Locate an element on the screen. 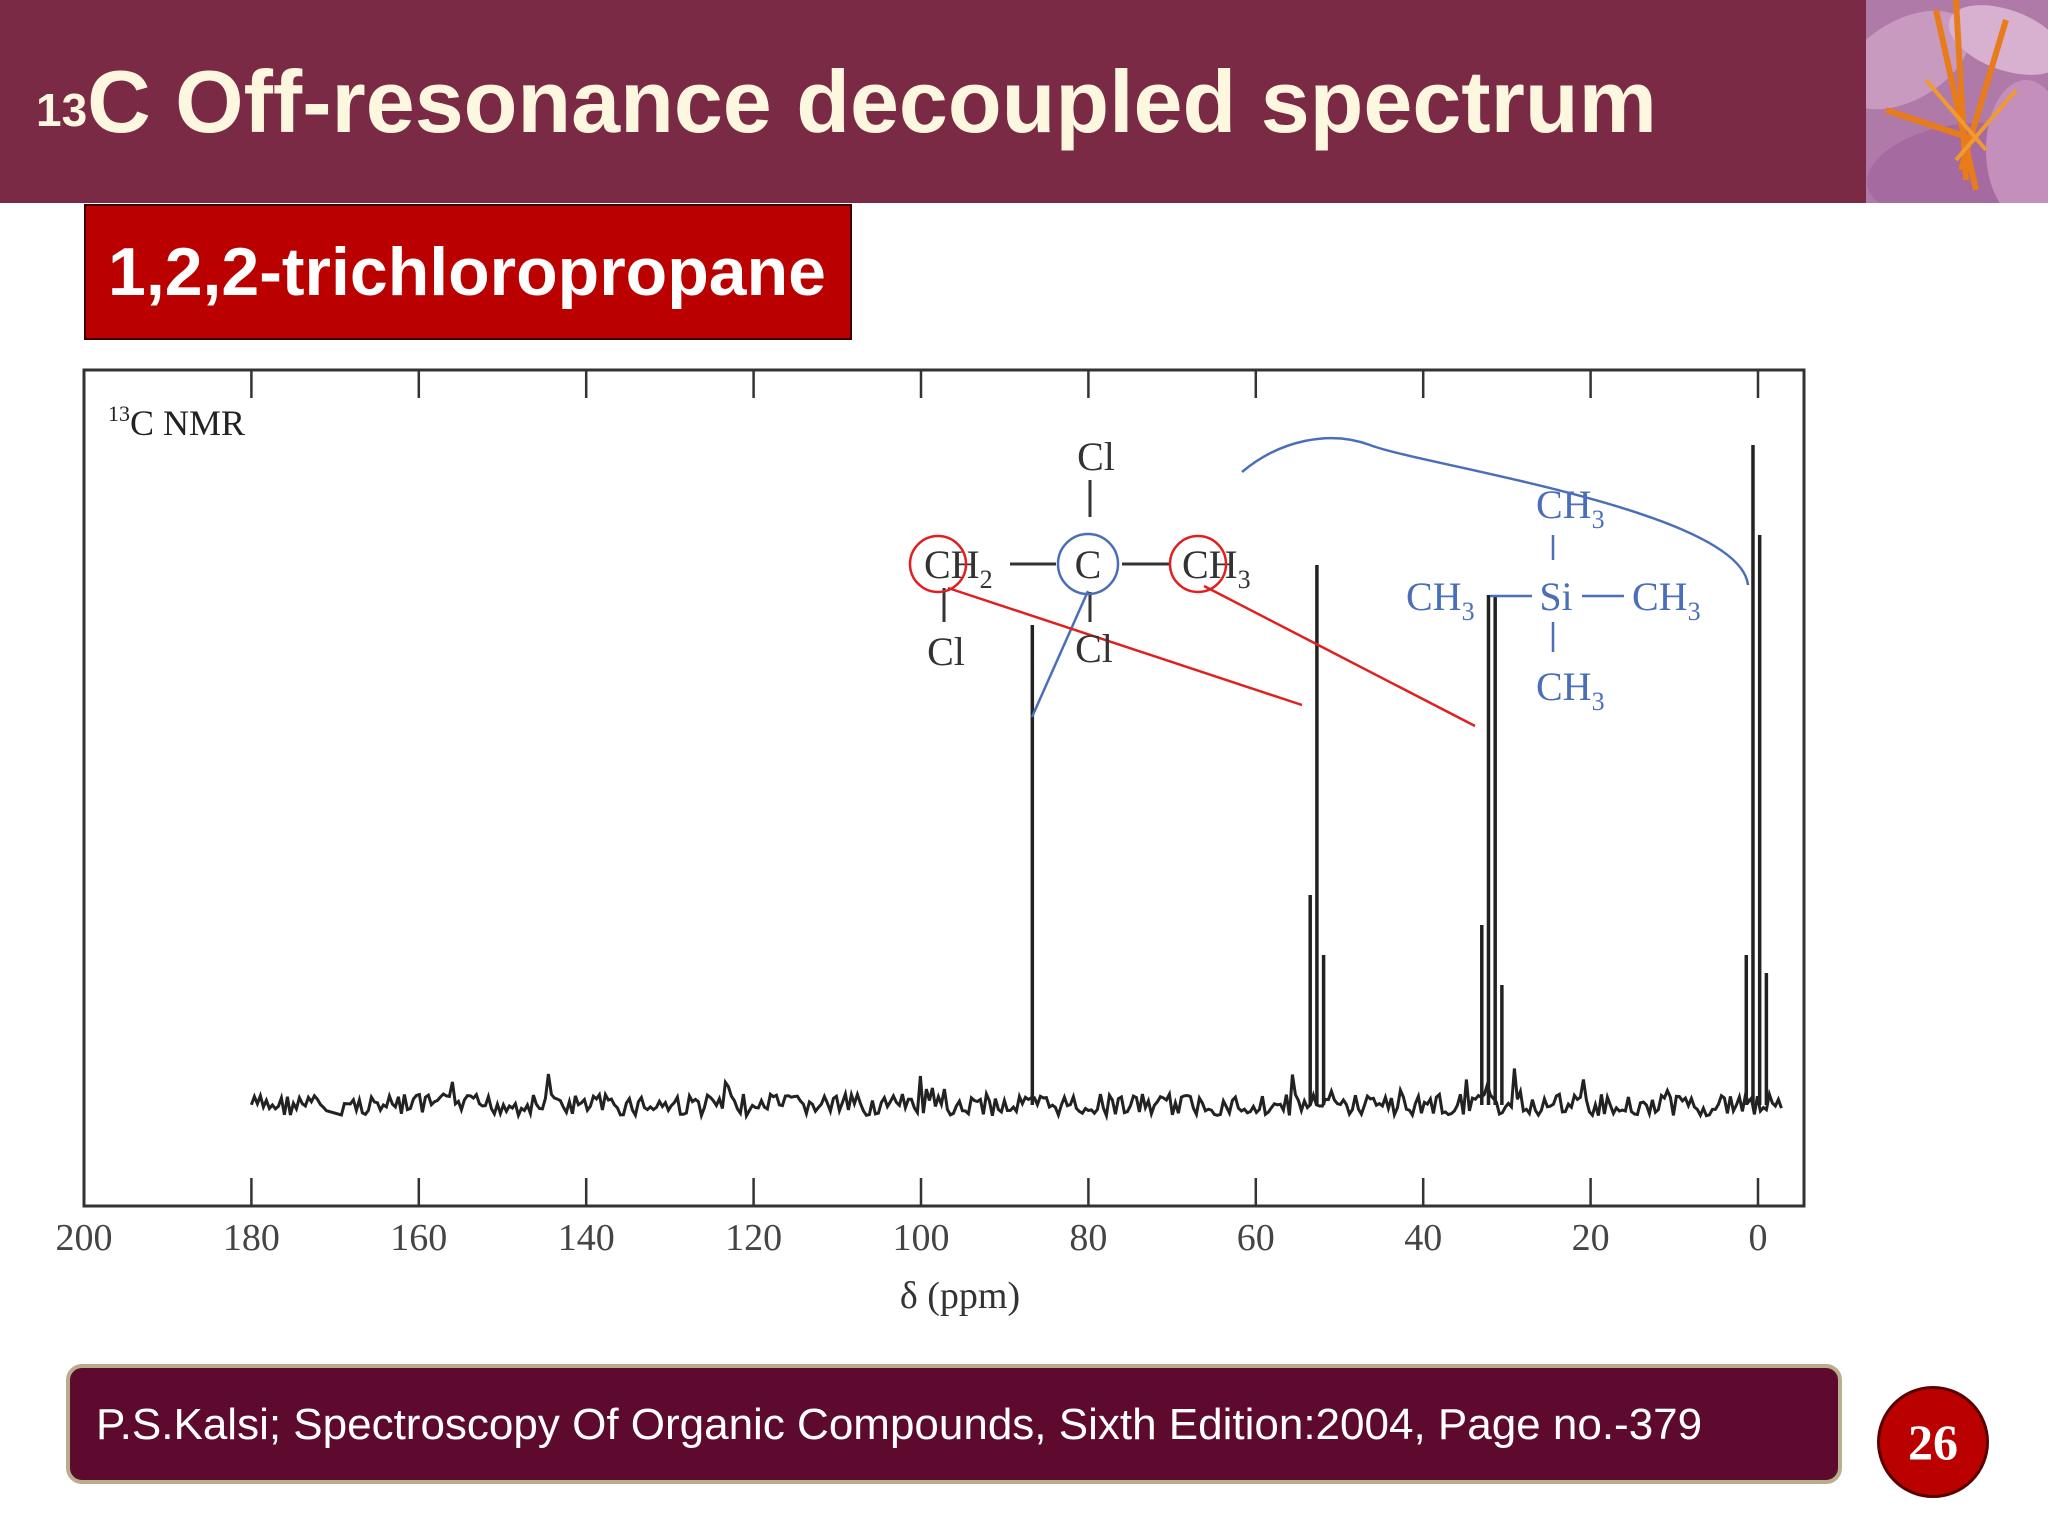  tms-ch3-right-subscript: 3 is located at coordinates (1694, 611).